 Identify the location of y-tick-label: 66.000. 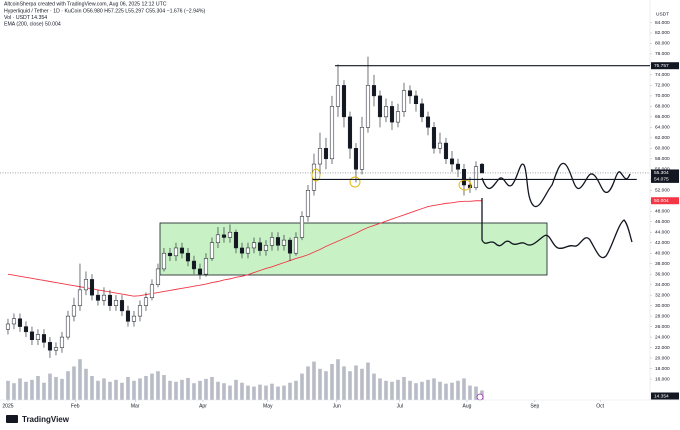
(662, 117).